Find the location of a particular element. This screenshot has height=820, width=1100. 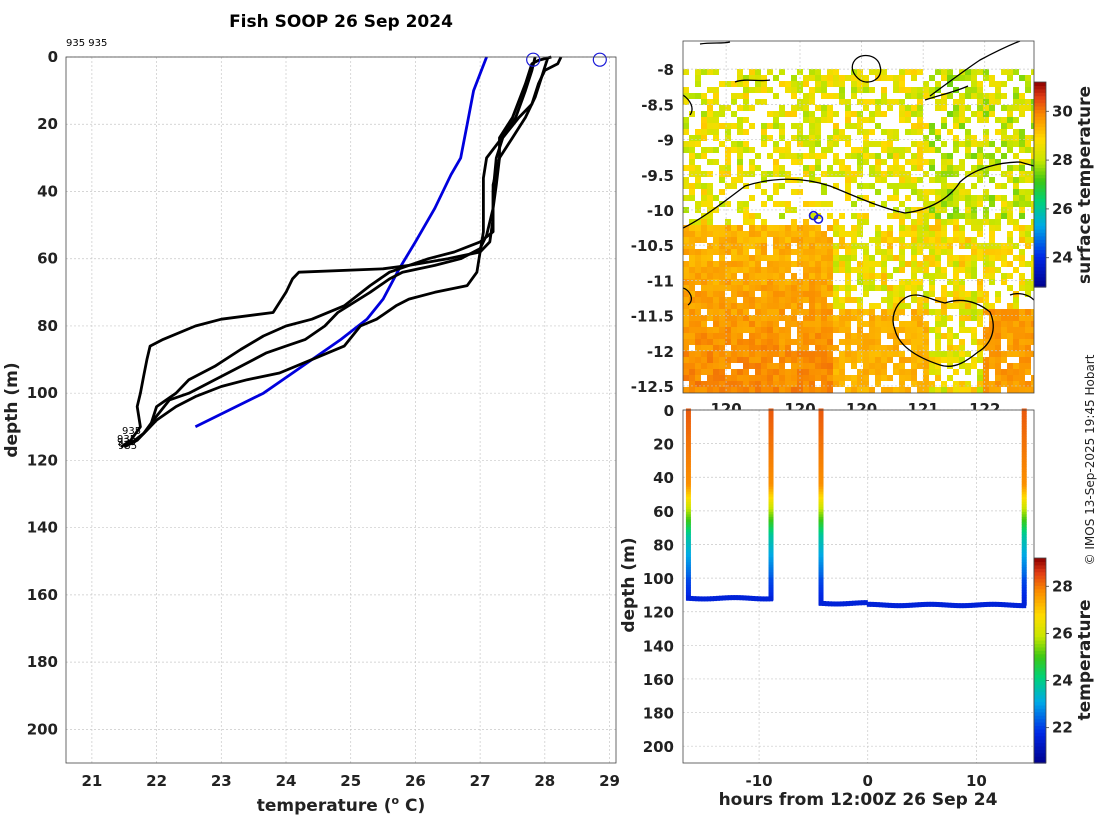

x-label-unit: C) is located at coordinates (412, 806).